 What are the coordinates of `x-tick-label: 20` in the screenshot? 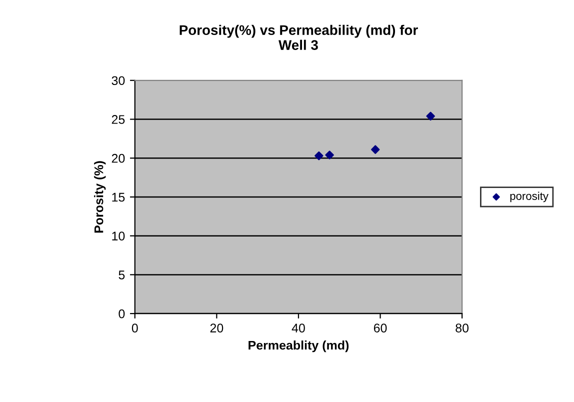 It's located at (217, 328).